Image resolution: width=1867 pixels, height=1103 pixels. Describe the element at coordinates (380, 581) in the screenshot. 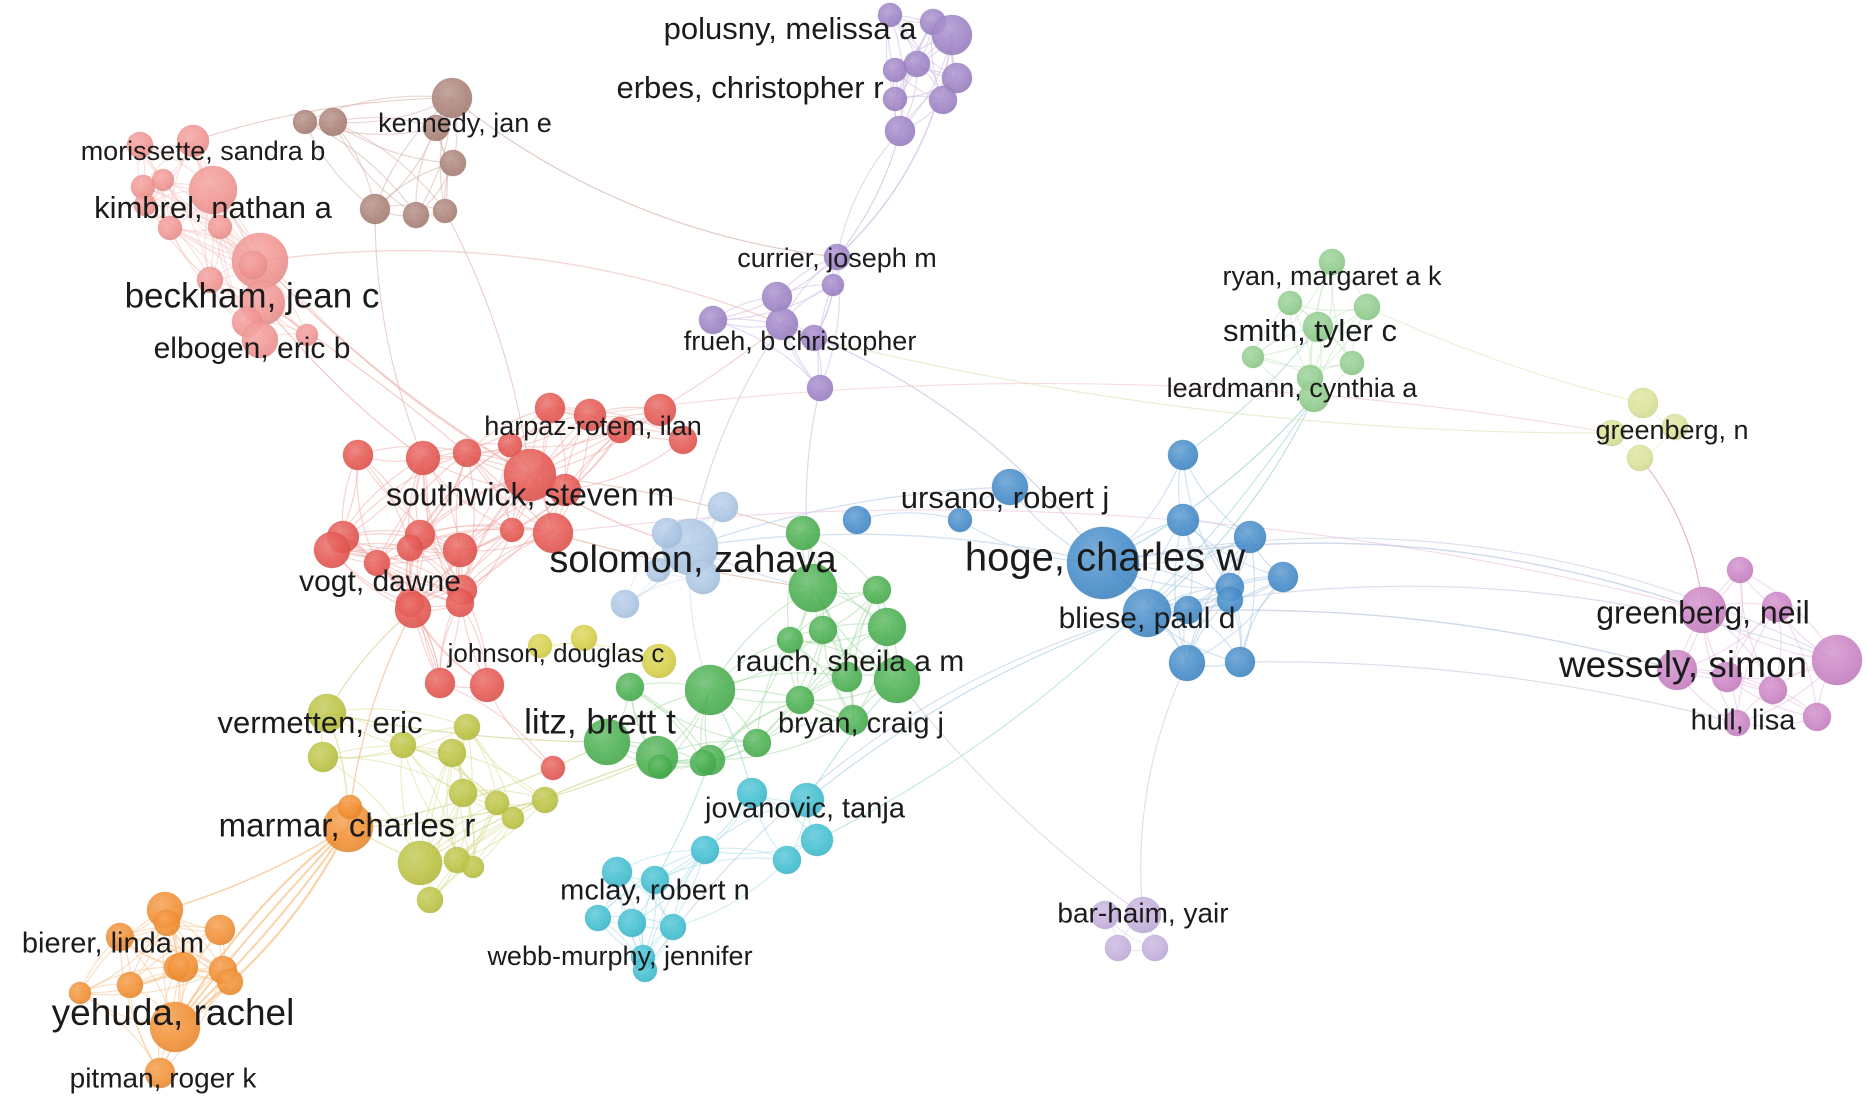

I see `author-label: vogt, dawne` at that location.